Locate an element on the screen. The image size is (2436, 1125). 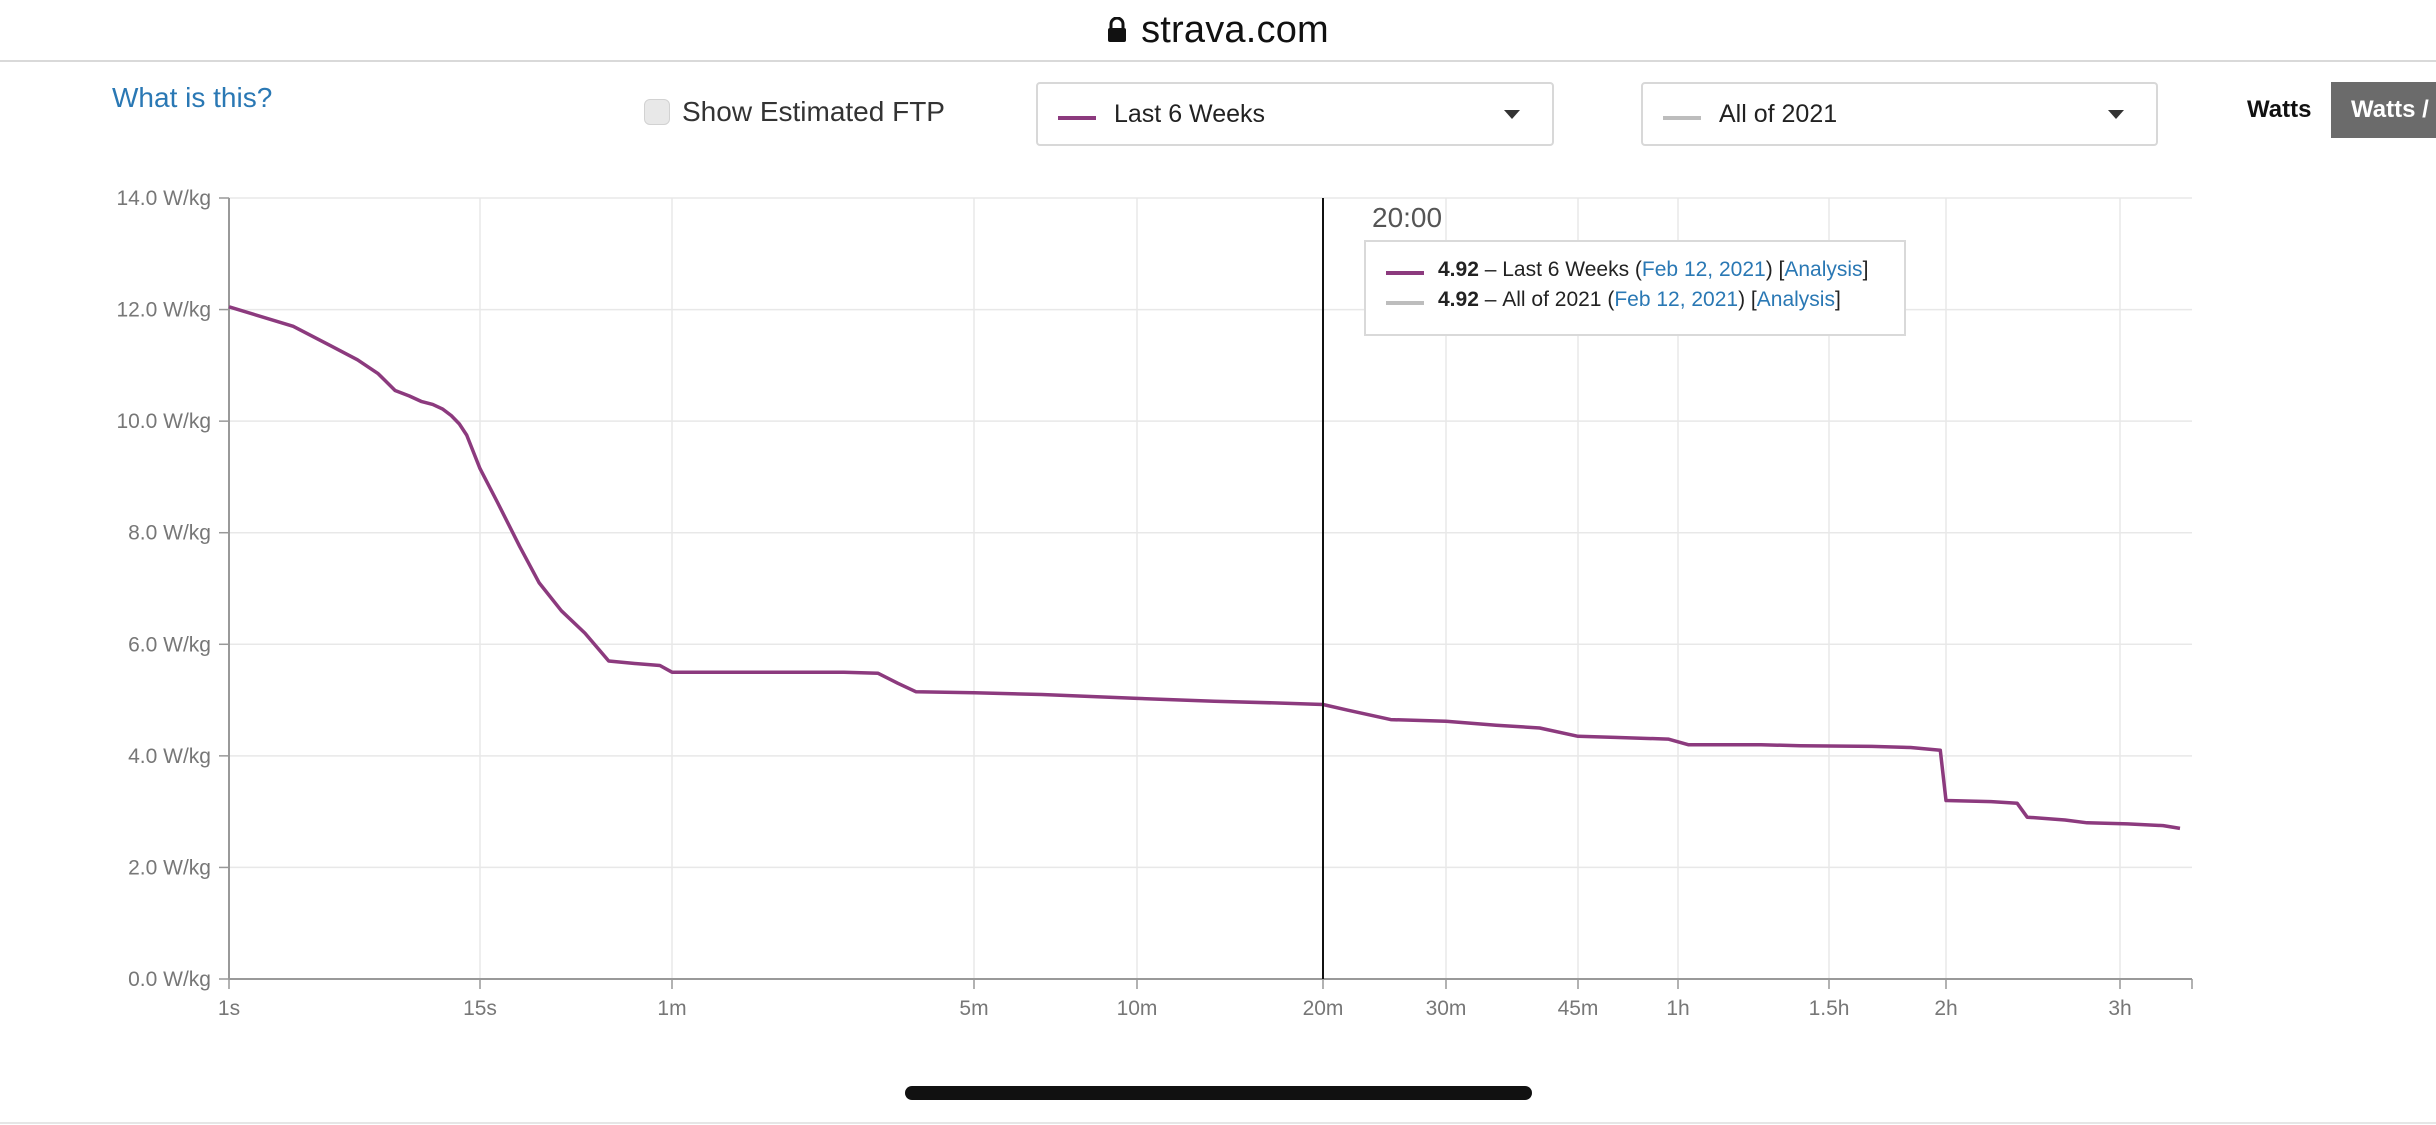
x-tick-label: 5m is located at coordinates (973, 1008).